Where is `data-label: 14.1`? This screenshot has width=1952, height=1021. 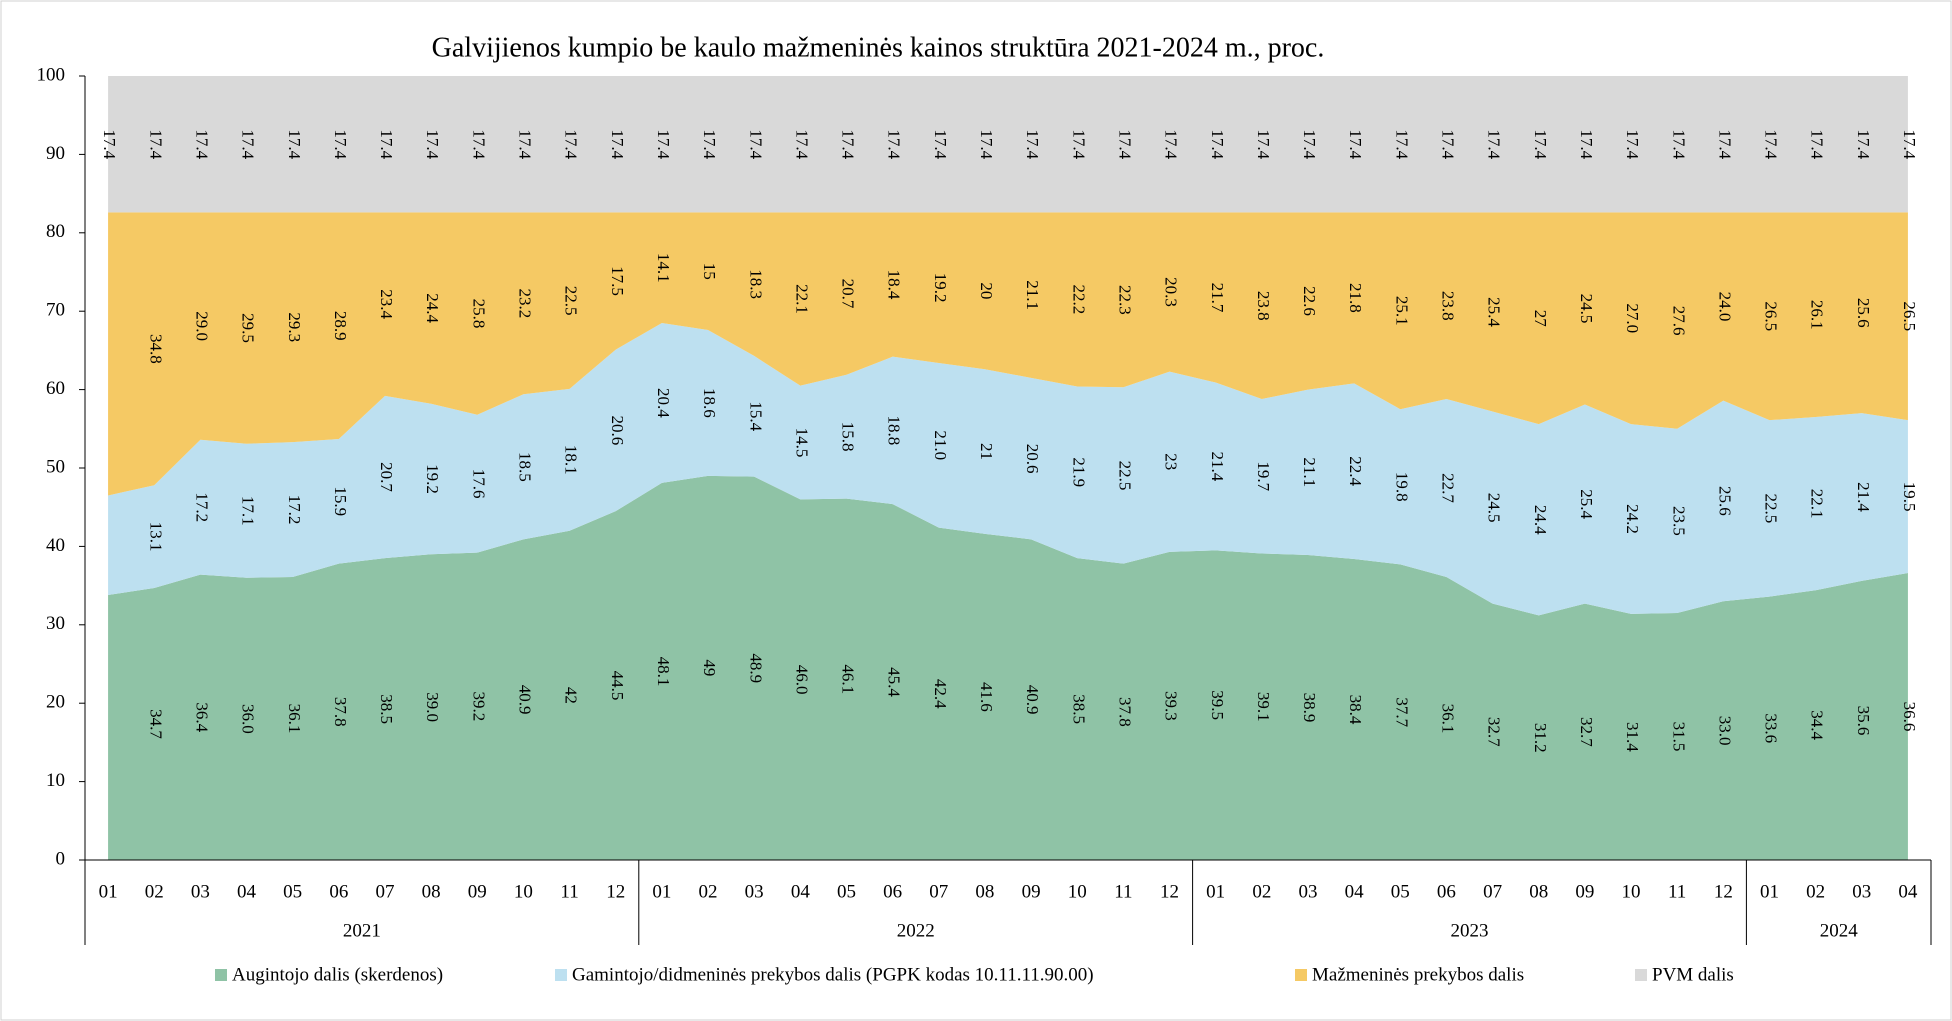 data-label: 14.1 is located at coordinates (663, 268).